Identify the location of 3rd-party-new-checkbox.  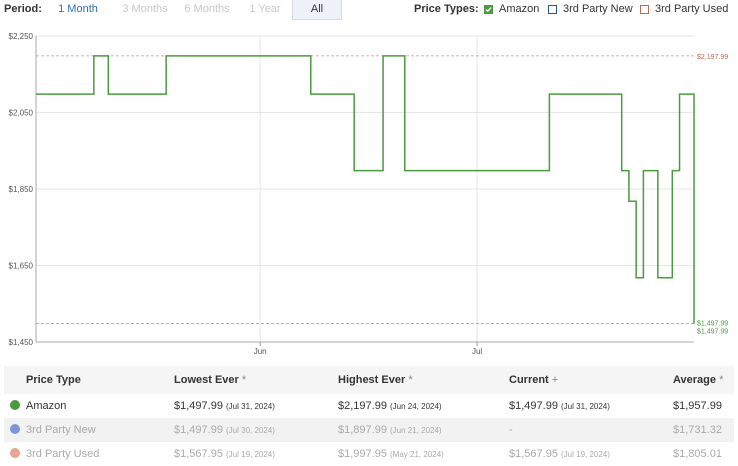
(552, 9).